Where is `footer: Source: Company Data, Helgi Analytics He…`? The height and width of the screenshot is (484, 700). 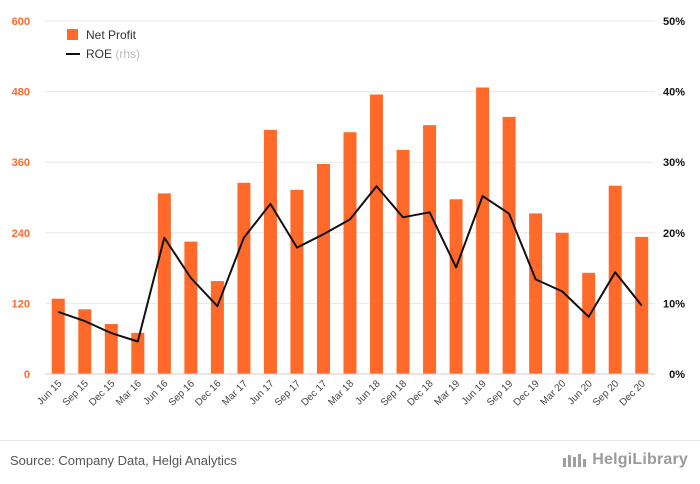 footer: Source: Company Data, Helgi Analytics He… is located at coordinates (350, 462).